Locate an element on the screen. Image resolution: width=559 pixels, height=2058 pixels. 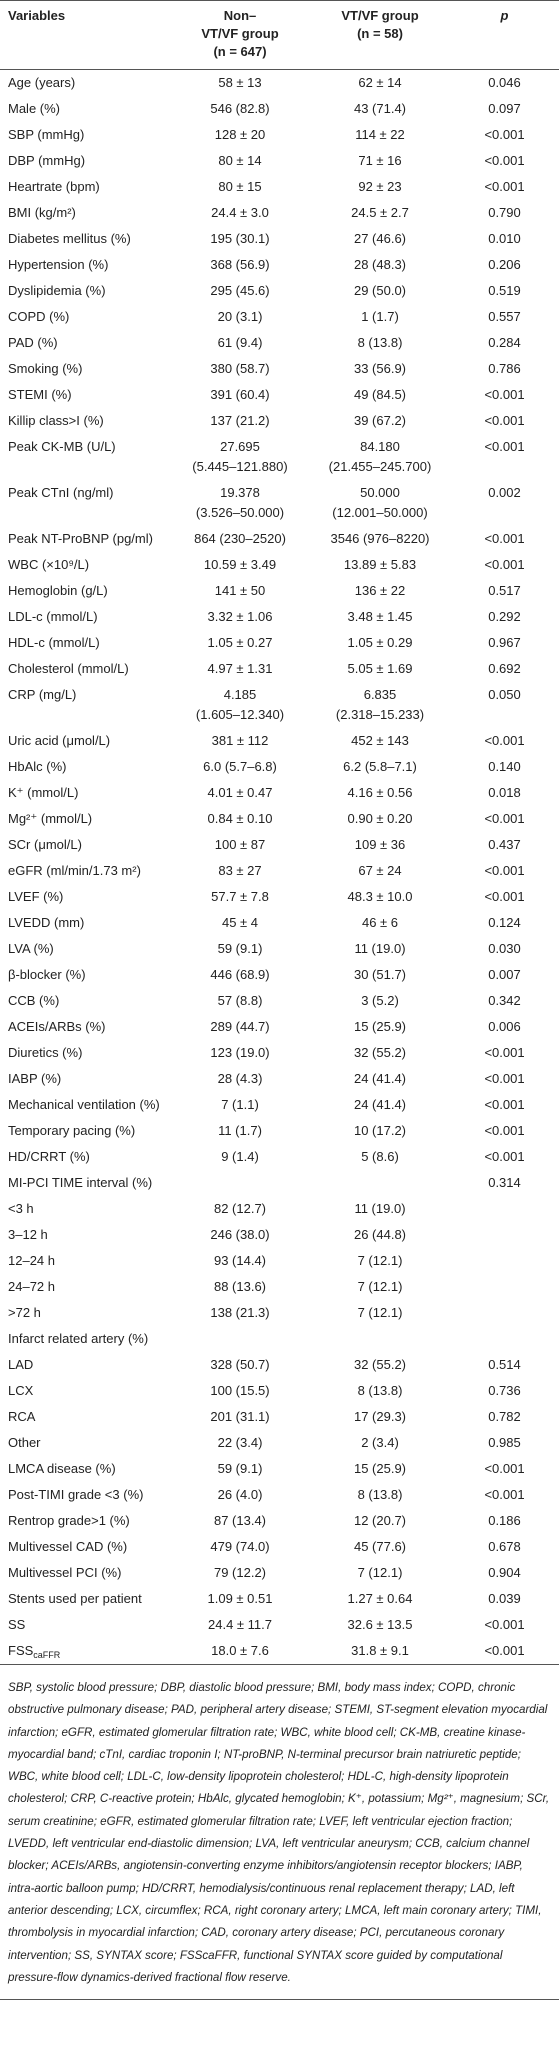
cell-p: 0.002 is located at coordinates (504, 492).